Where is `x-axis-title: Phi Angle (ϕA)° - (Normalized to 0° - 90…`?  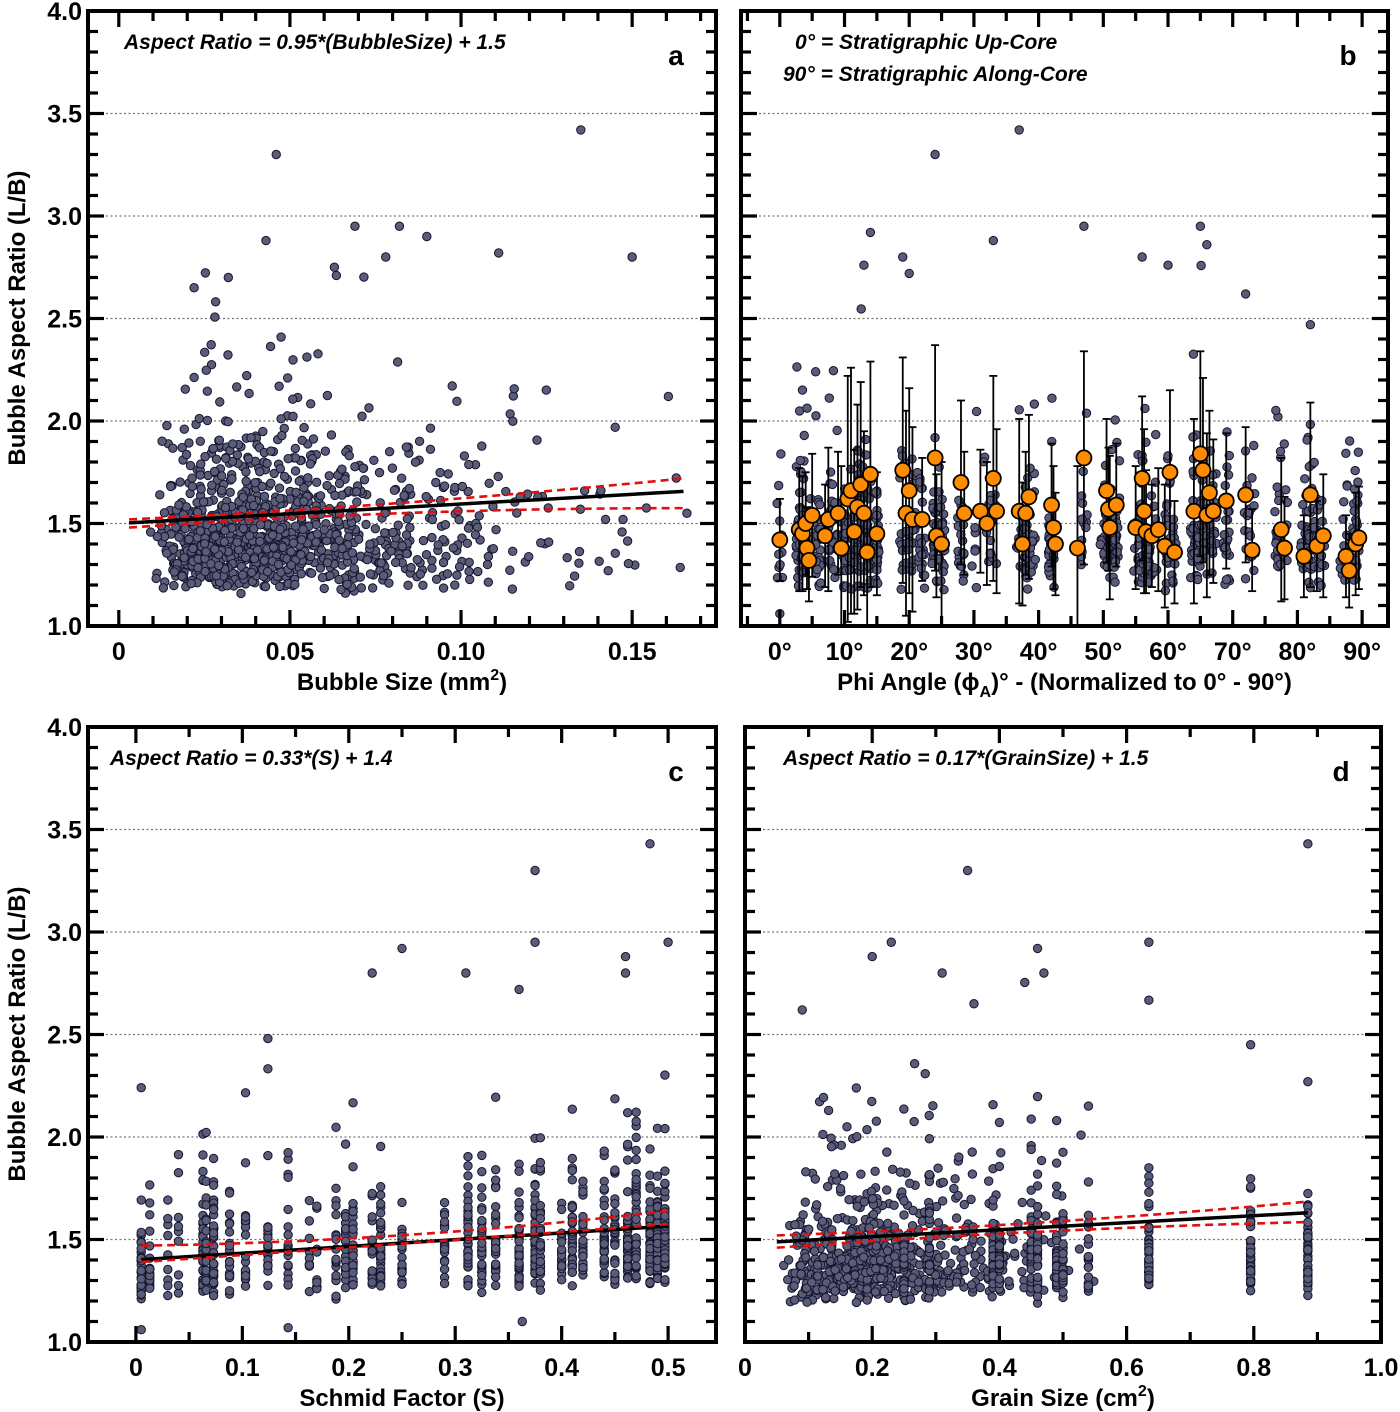 x-axis-title: Phi Angle (ϕA)° - (Normalized to 0° - 90… is located at coordinates (1064, 685).